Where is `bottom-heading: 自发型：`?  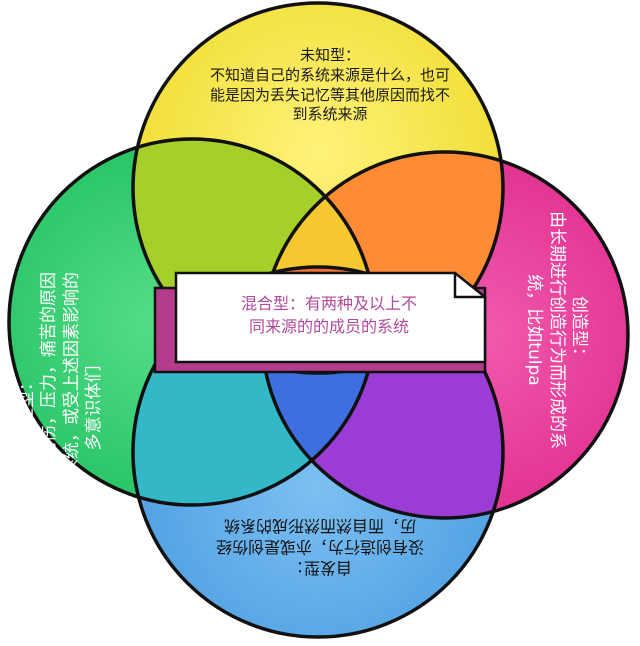
bottom-heading: 自发型： is located at coordinates (320, 568).